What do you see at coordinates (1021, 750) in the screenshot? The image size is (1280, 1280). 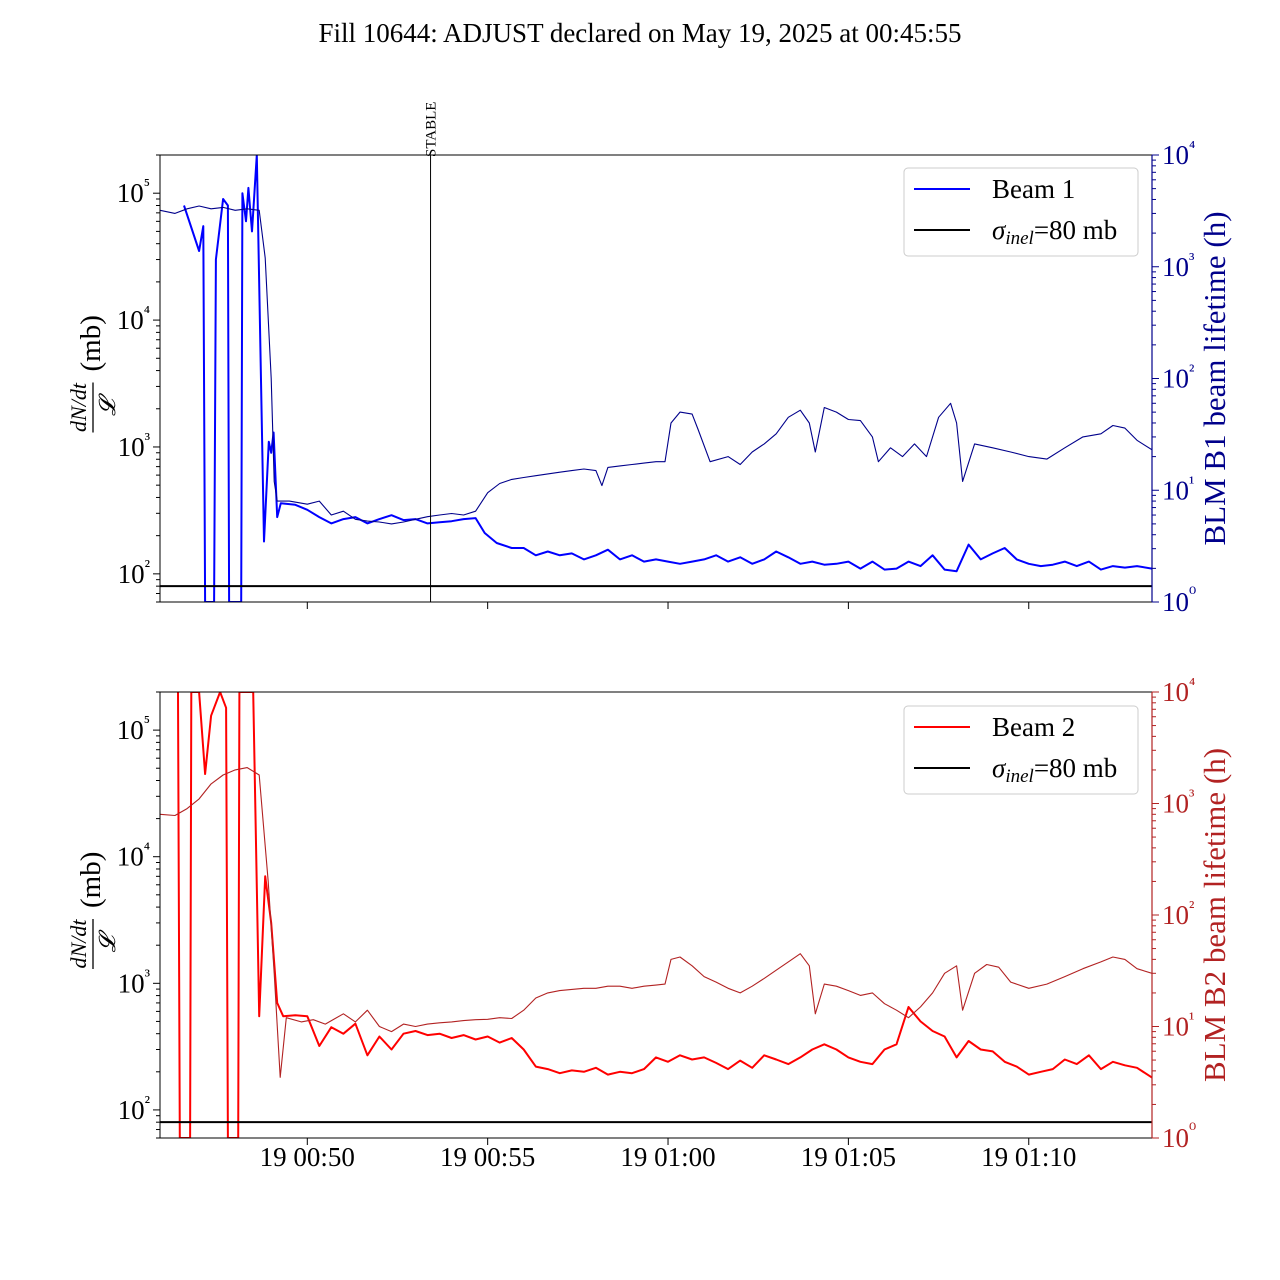 I see `legend: Beam 2 σinel=80 mb` at bounding box center [1021, 750].